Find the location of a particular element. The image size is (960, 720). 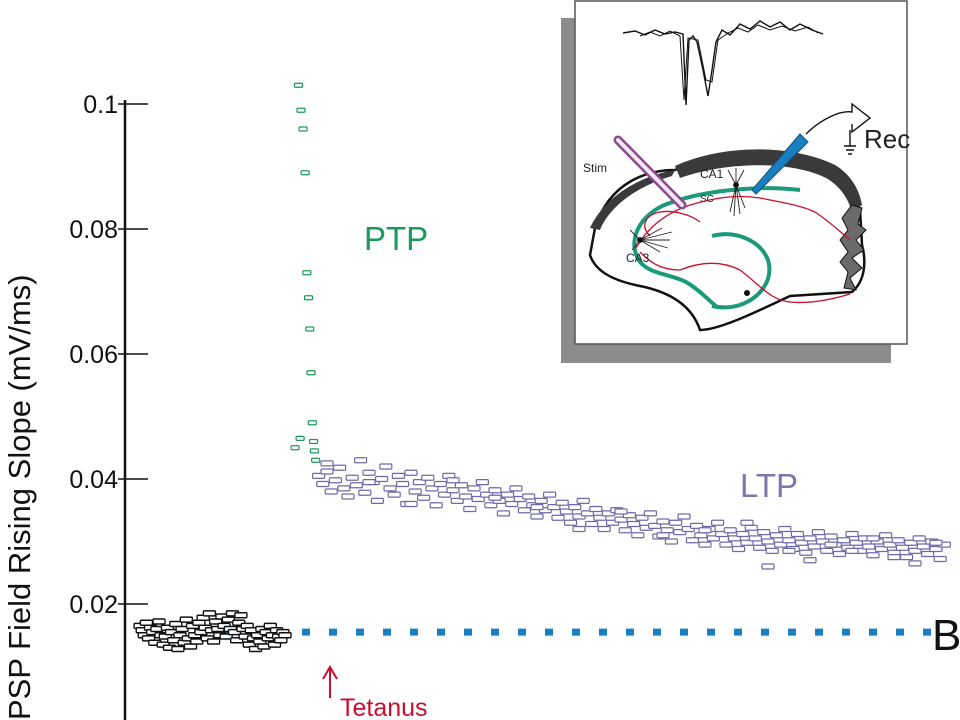

ca-cell-layer is located at coordinates (716, 247).